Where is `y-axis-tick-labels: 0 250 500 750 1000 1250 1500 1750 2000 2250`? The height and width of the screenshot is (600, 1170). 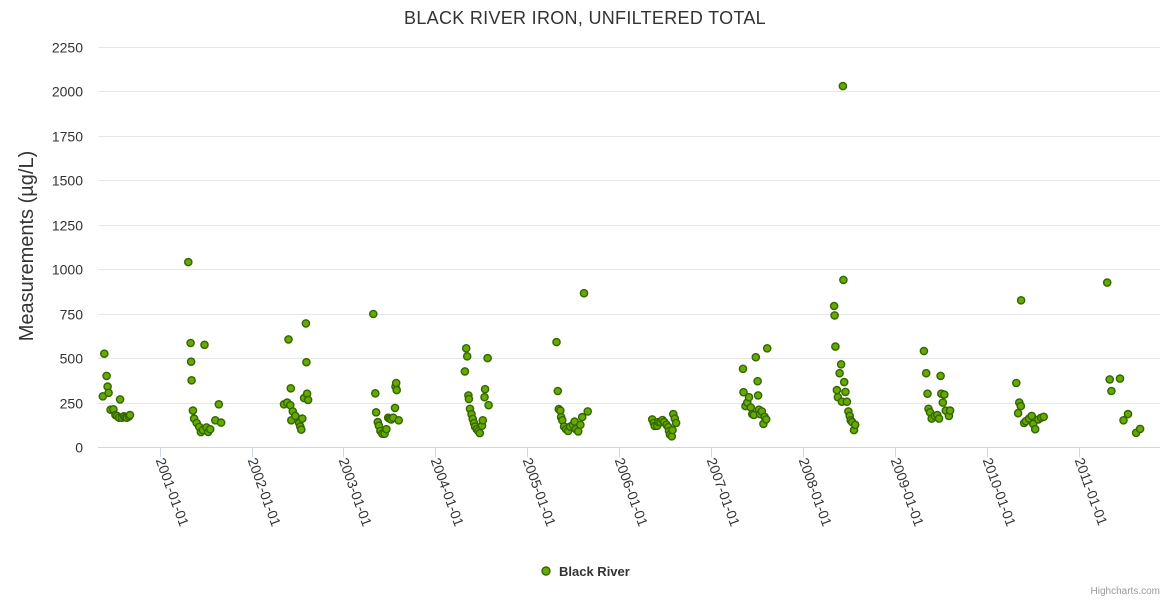
y-axis-tick-labels: 0 250 500 750 1000 1250 1500 1750 2000 2250 is located at coordinates (67, 248).